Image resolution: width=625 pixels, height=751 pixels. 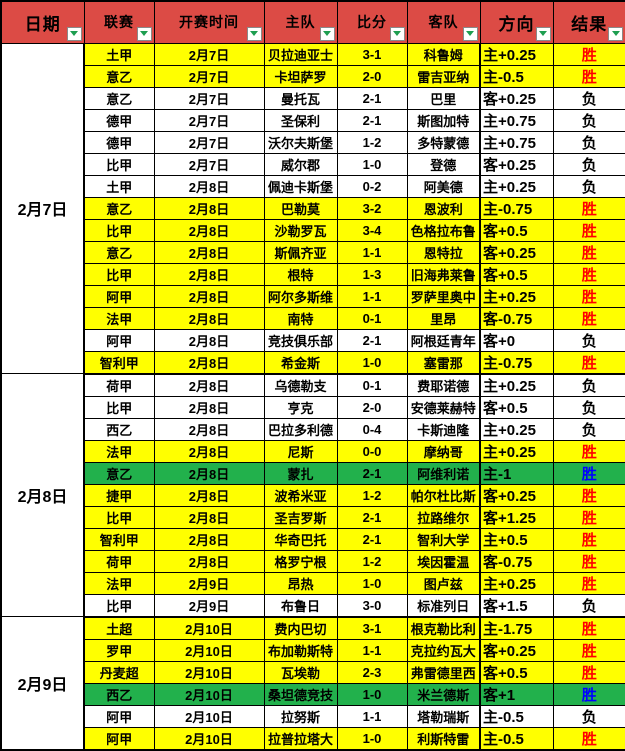 What do you see at coordinates (300, 473) in the screenshot?
I see `cell-home: 蒙扎` at bounding box center [300, 473].